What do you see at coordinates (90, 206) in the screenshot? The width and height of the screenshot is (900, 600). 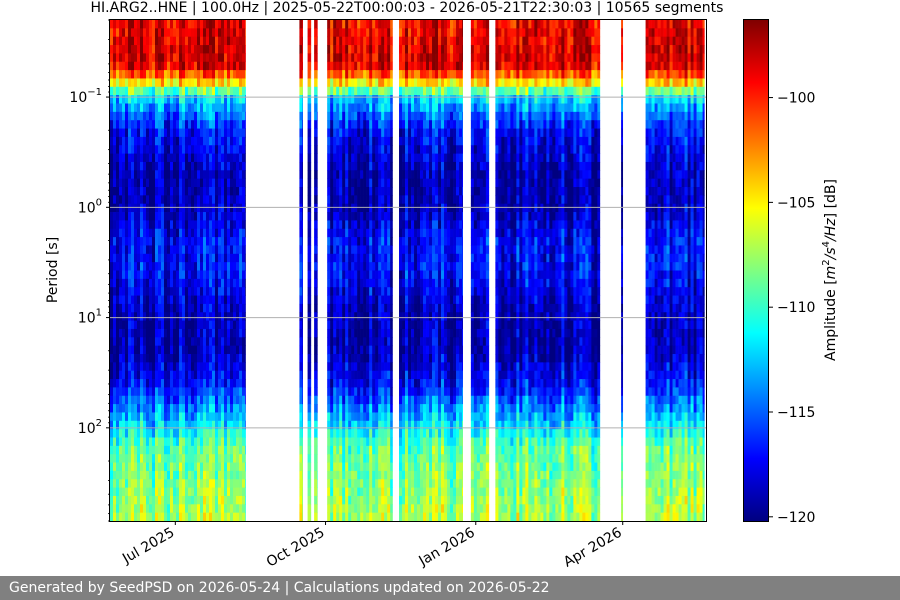 I see `y-tick-label-1: 10⁰` at bounding box center [90, 206].